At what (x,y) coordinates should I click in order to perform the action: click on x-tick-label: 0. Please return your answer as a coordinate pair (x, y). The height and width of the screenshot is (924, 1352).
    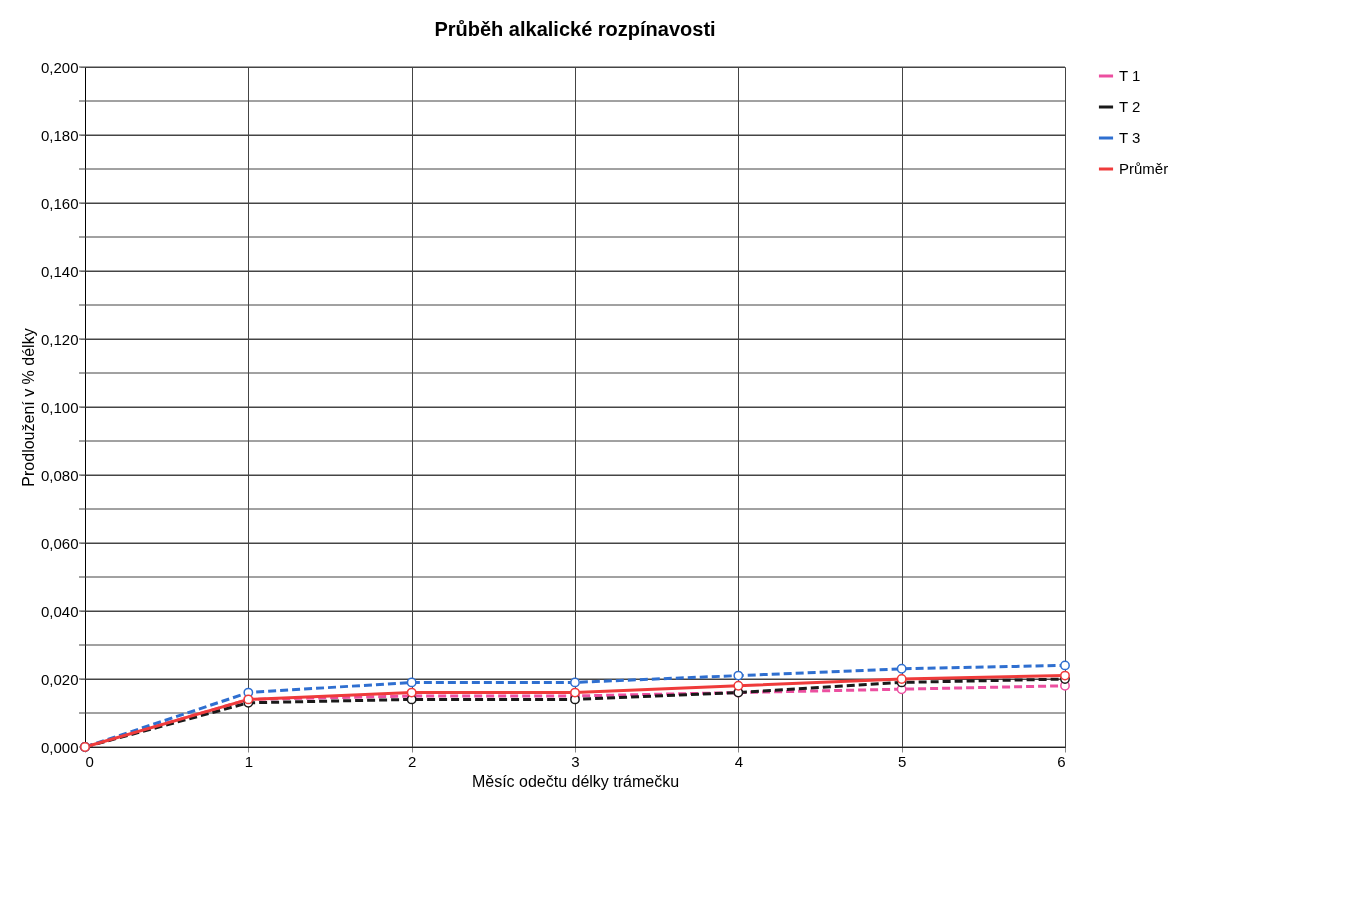
    Looking at the image, I should click on (89, 761).